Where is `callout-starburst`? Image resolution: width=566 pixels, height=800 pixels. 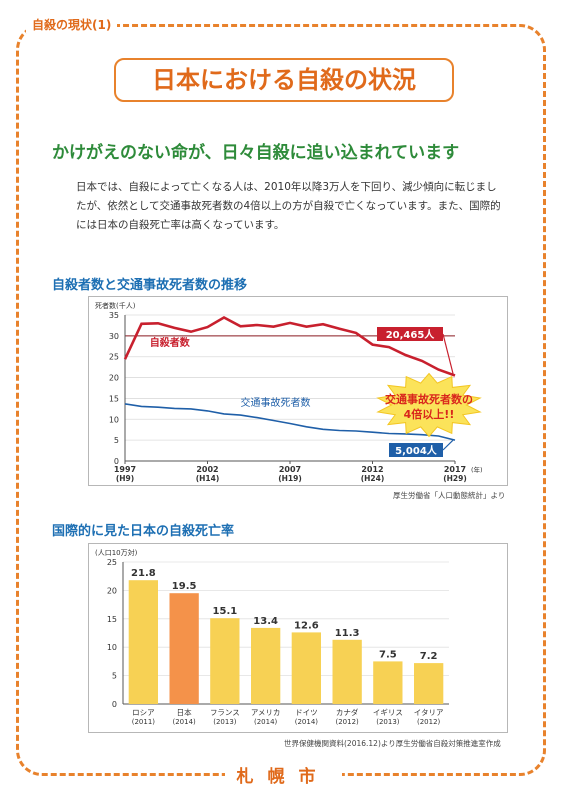 callout-starburst is located at coordinates (429, 405).